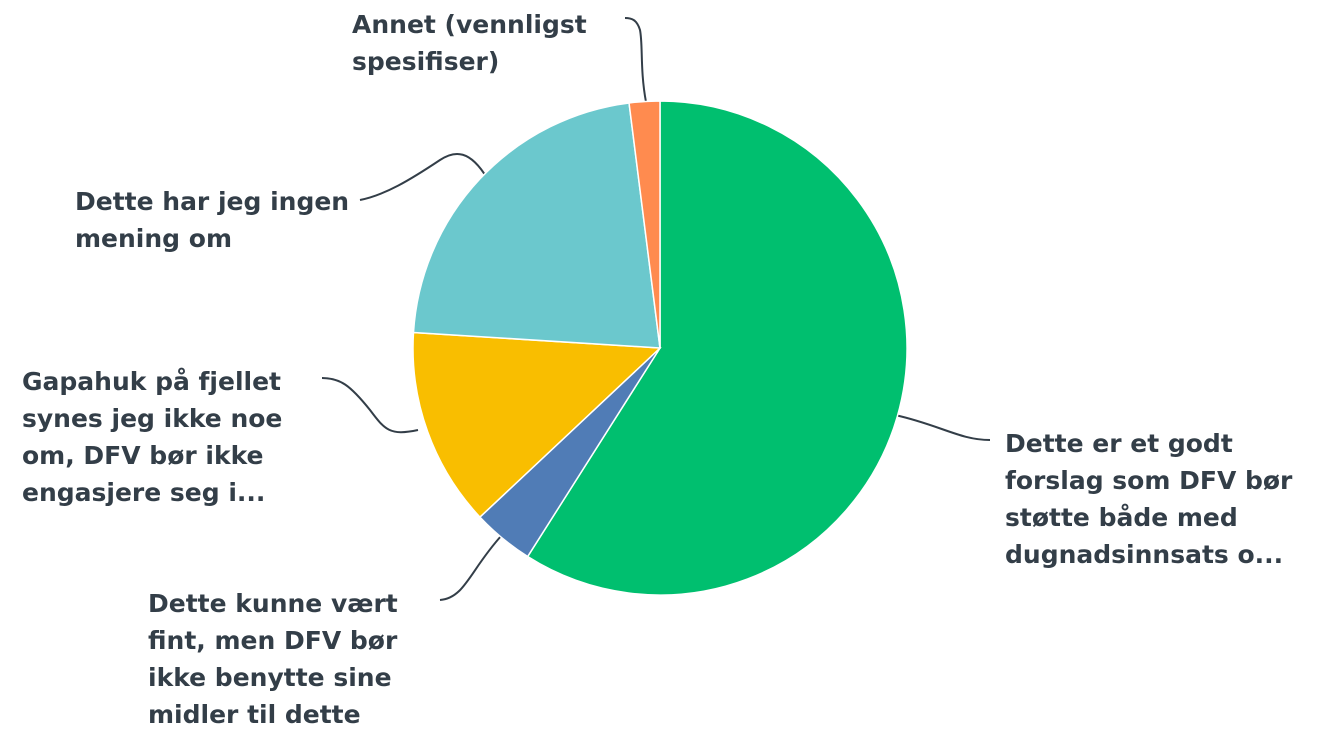  Describe the element at coordinates (469, 43) in the screenshot. I see `slice-label: Annet (vennligst spesifiser)` at that location.